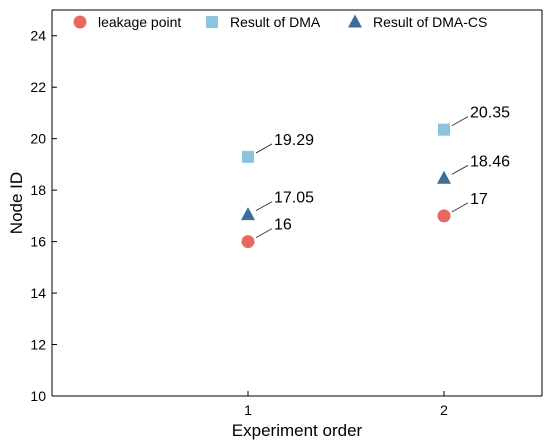 This screenshot has width=550, height=444. Describe the element at coordinates (297, 430) in the screenshot. I see `x-axis-title: Experiment order` at that location.